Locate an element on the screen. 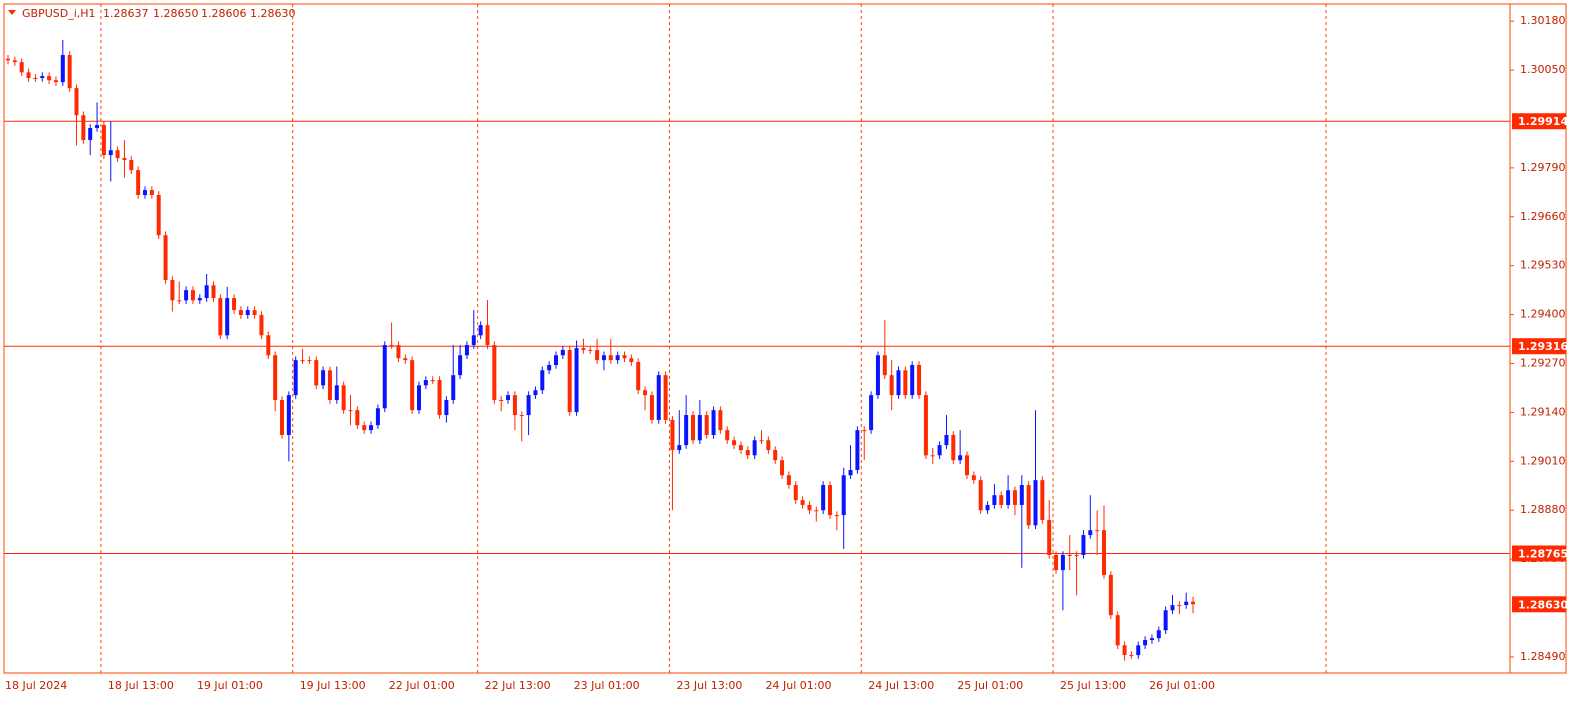 This screenshot has height=708, width=1586. y-tick-label: 1.29660 is located at coordinates (1543, 216).